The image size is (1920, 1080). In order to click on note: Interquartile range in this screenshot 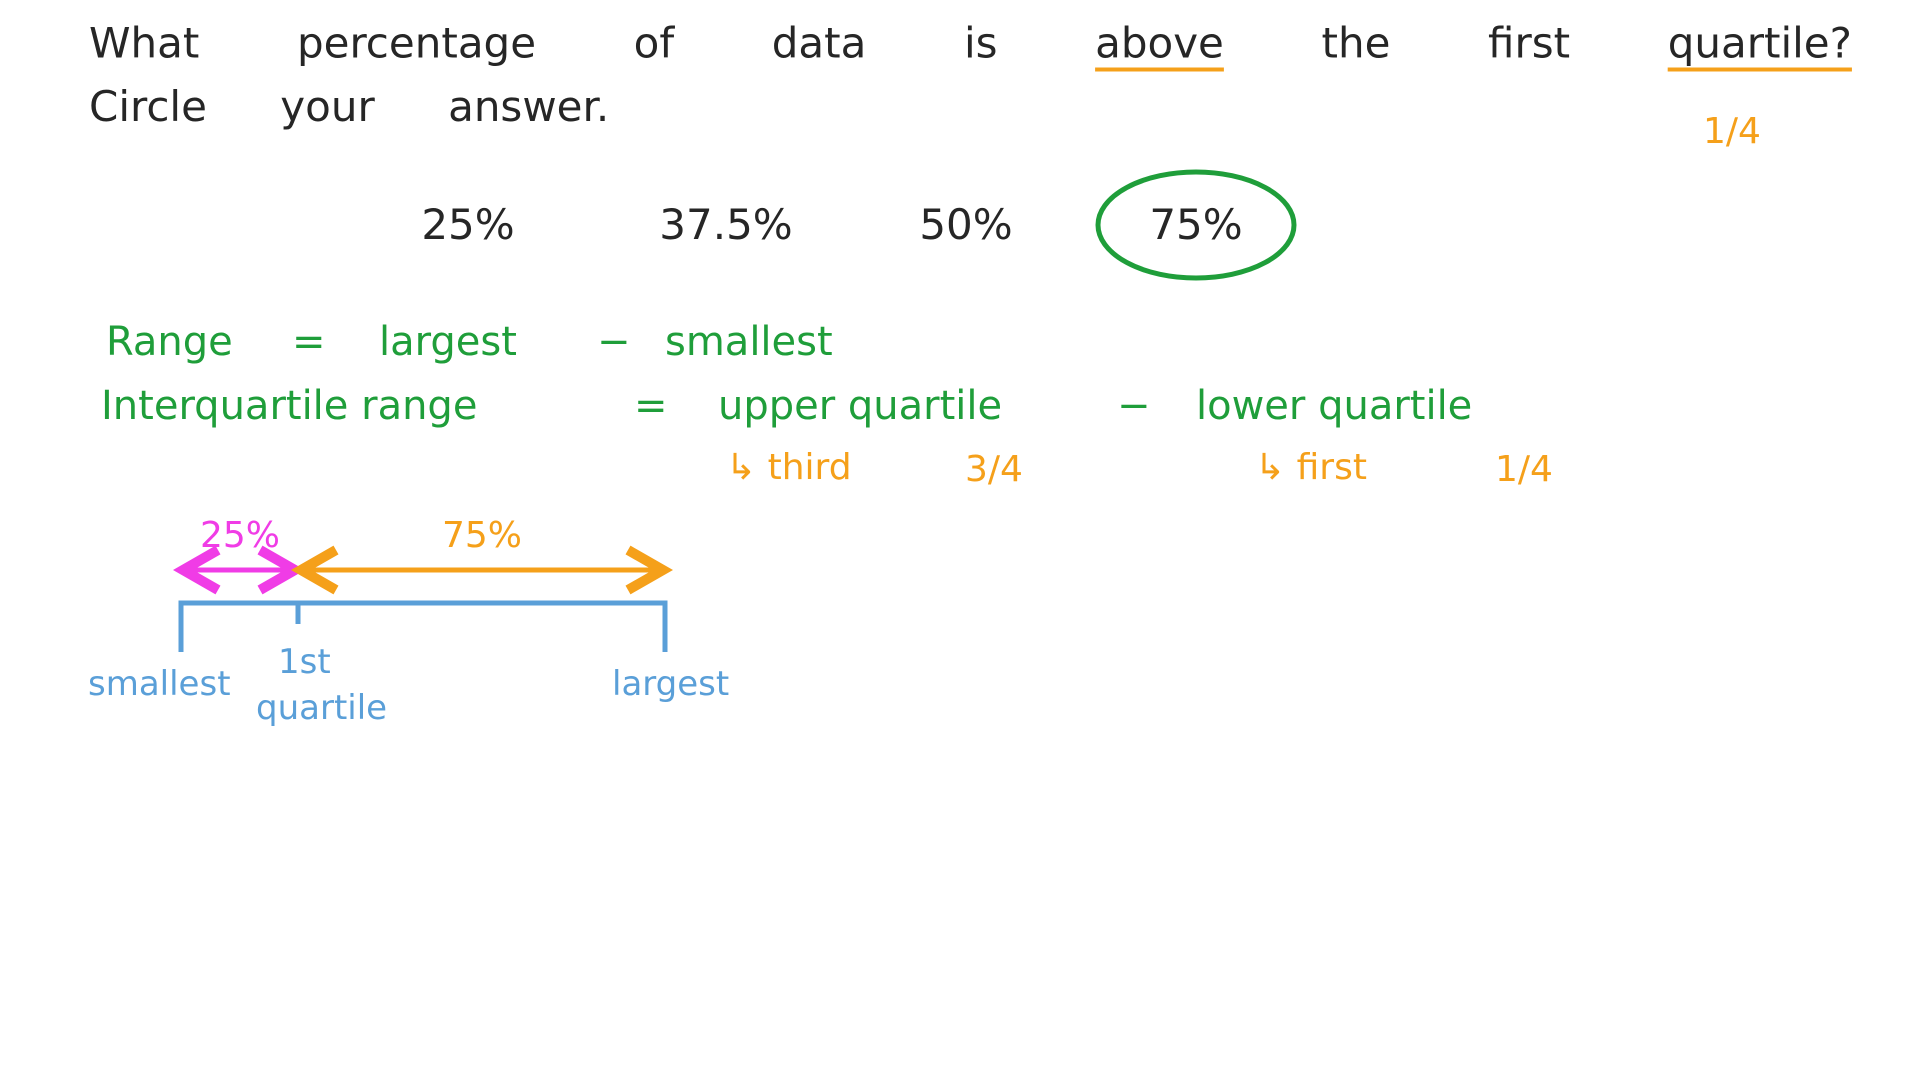, I will do `click(289, 406)`.